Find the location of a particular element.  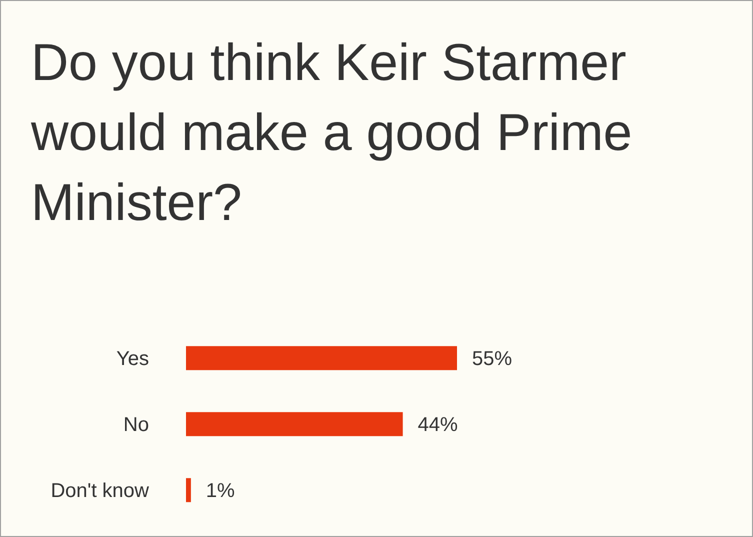

data-label: 1% is located at coordinates (221, 491).